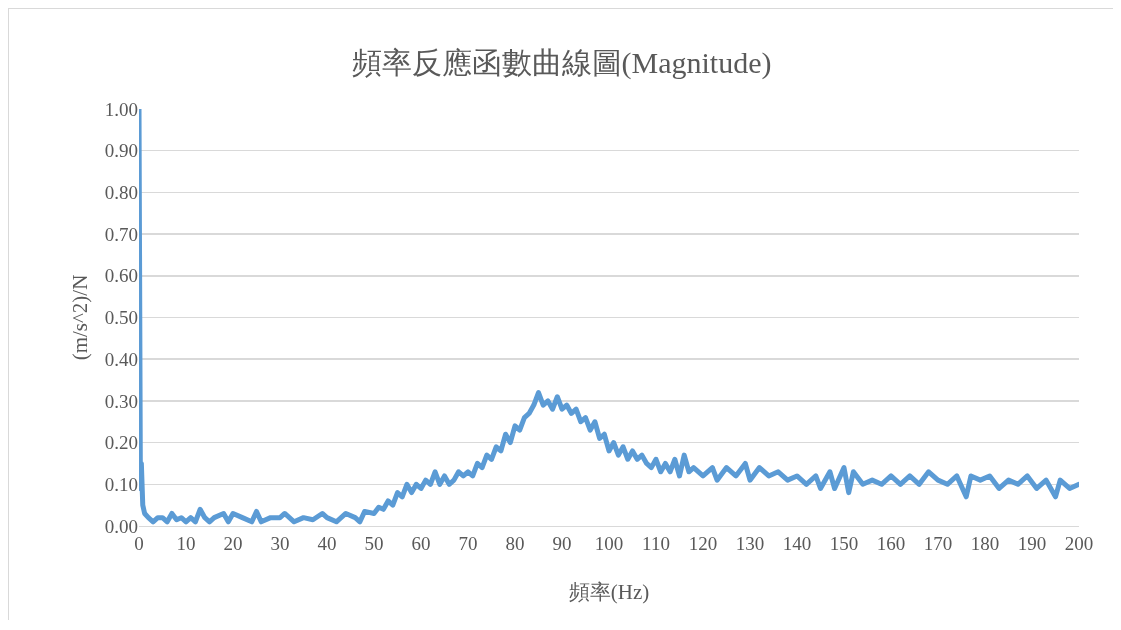 The image size is (1121, 630). What do you see at coordinates (421, 543) in the screenshot?
I see `x-tick-label: 60` at bounding box center [421, 543].